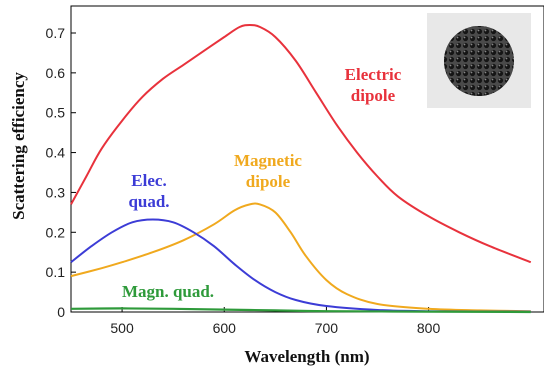  What do you see at coordinates (327, 328) in the screenshot?
I see `x-tick-label: 700` at bounding box center [327, 328].